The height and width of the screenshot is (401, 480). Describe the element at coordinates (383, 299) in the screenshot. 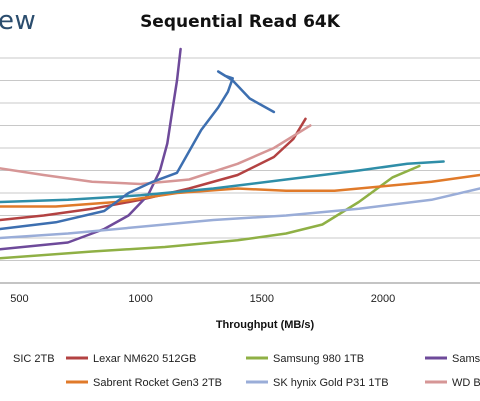

I see `x-tick-label: 2000` at that location.